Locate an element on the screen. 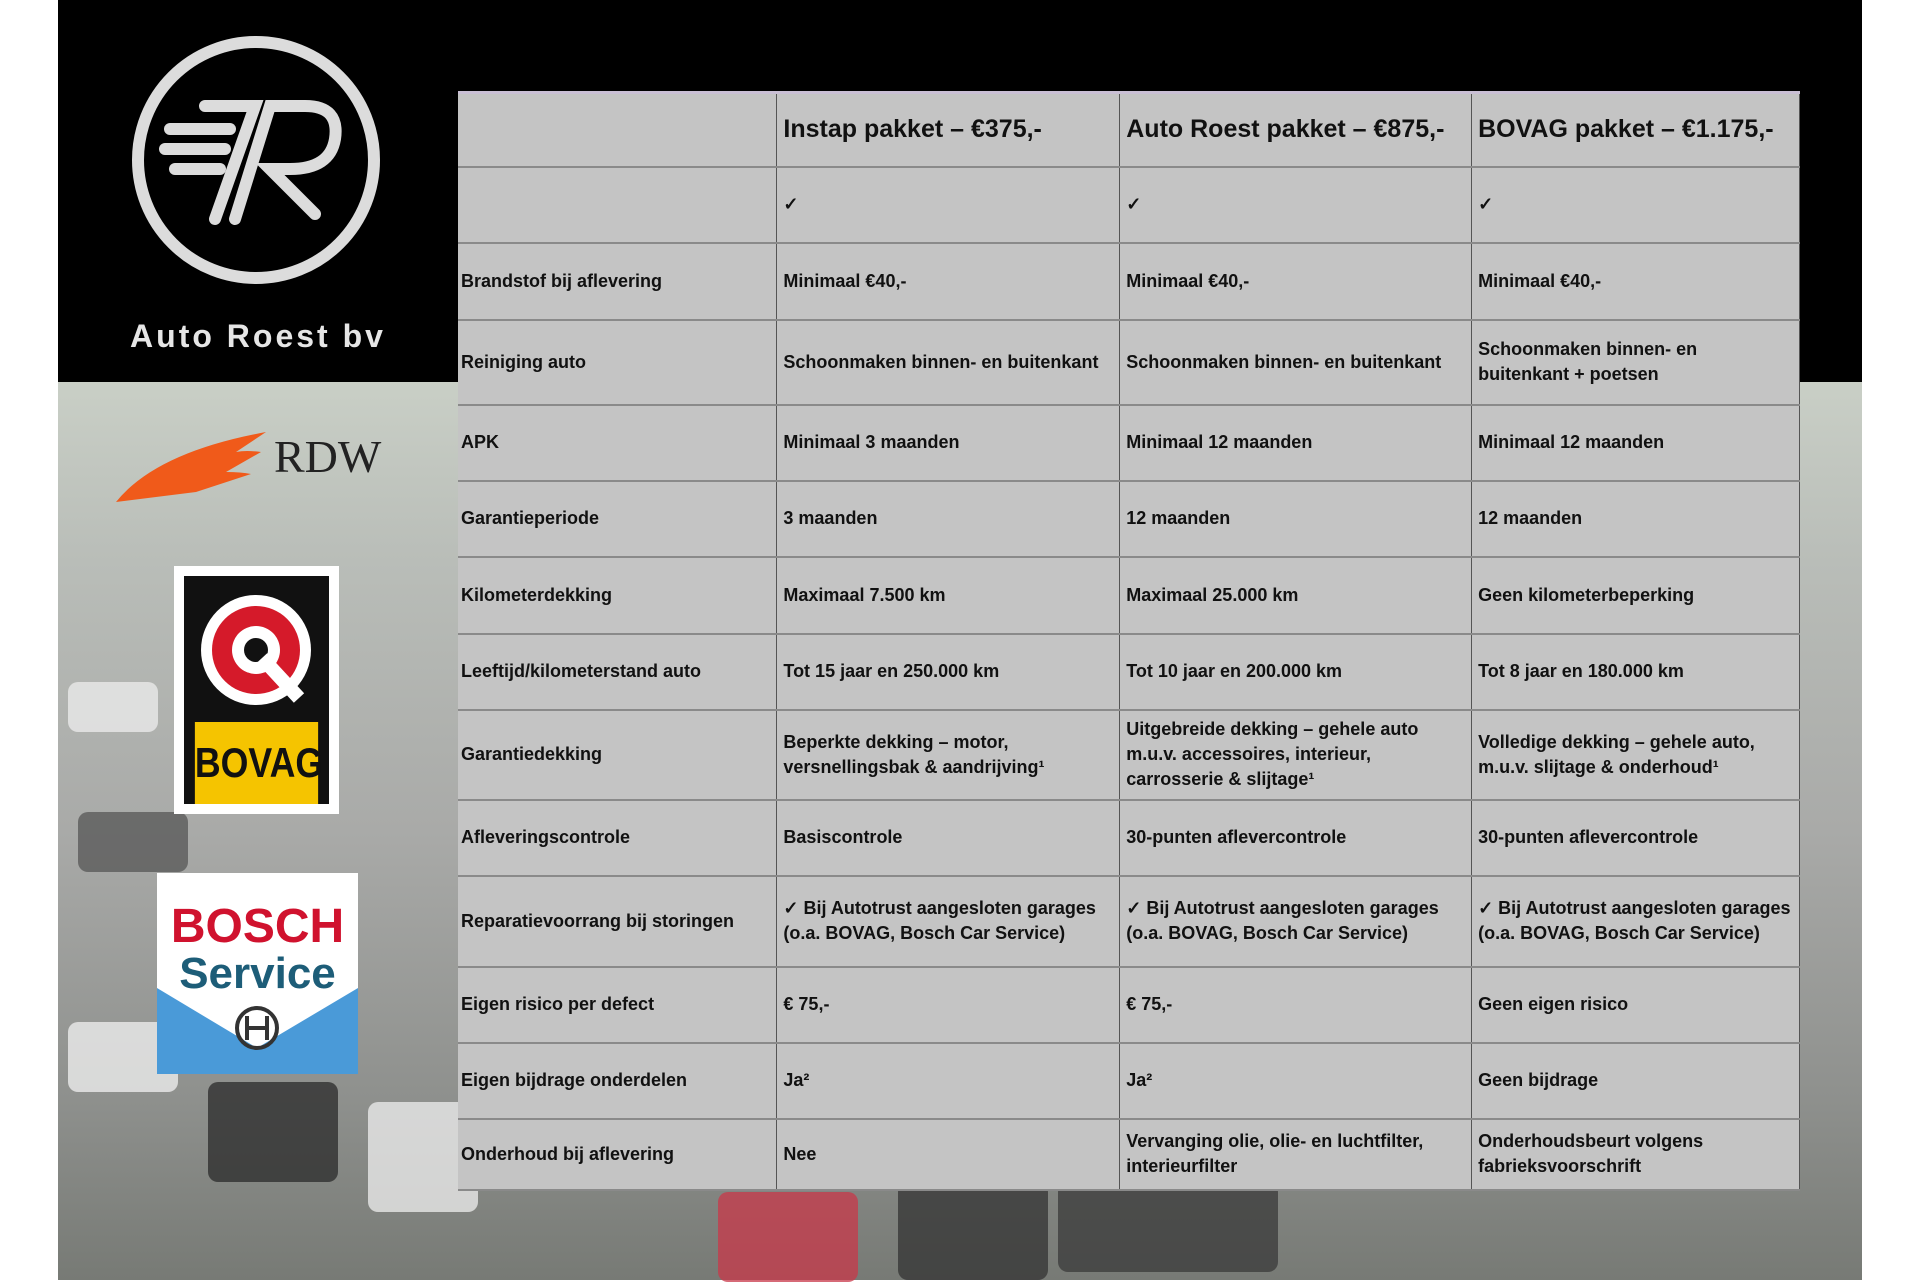  bovag-text: BOVAG is located at coordinates (258, 763).